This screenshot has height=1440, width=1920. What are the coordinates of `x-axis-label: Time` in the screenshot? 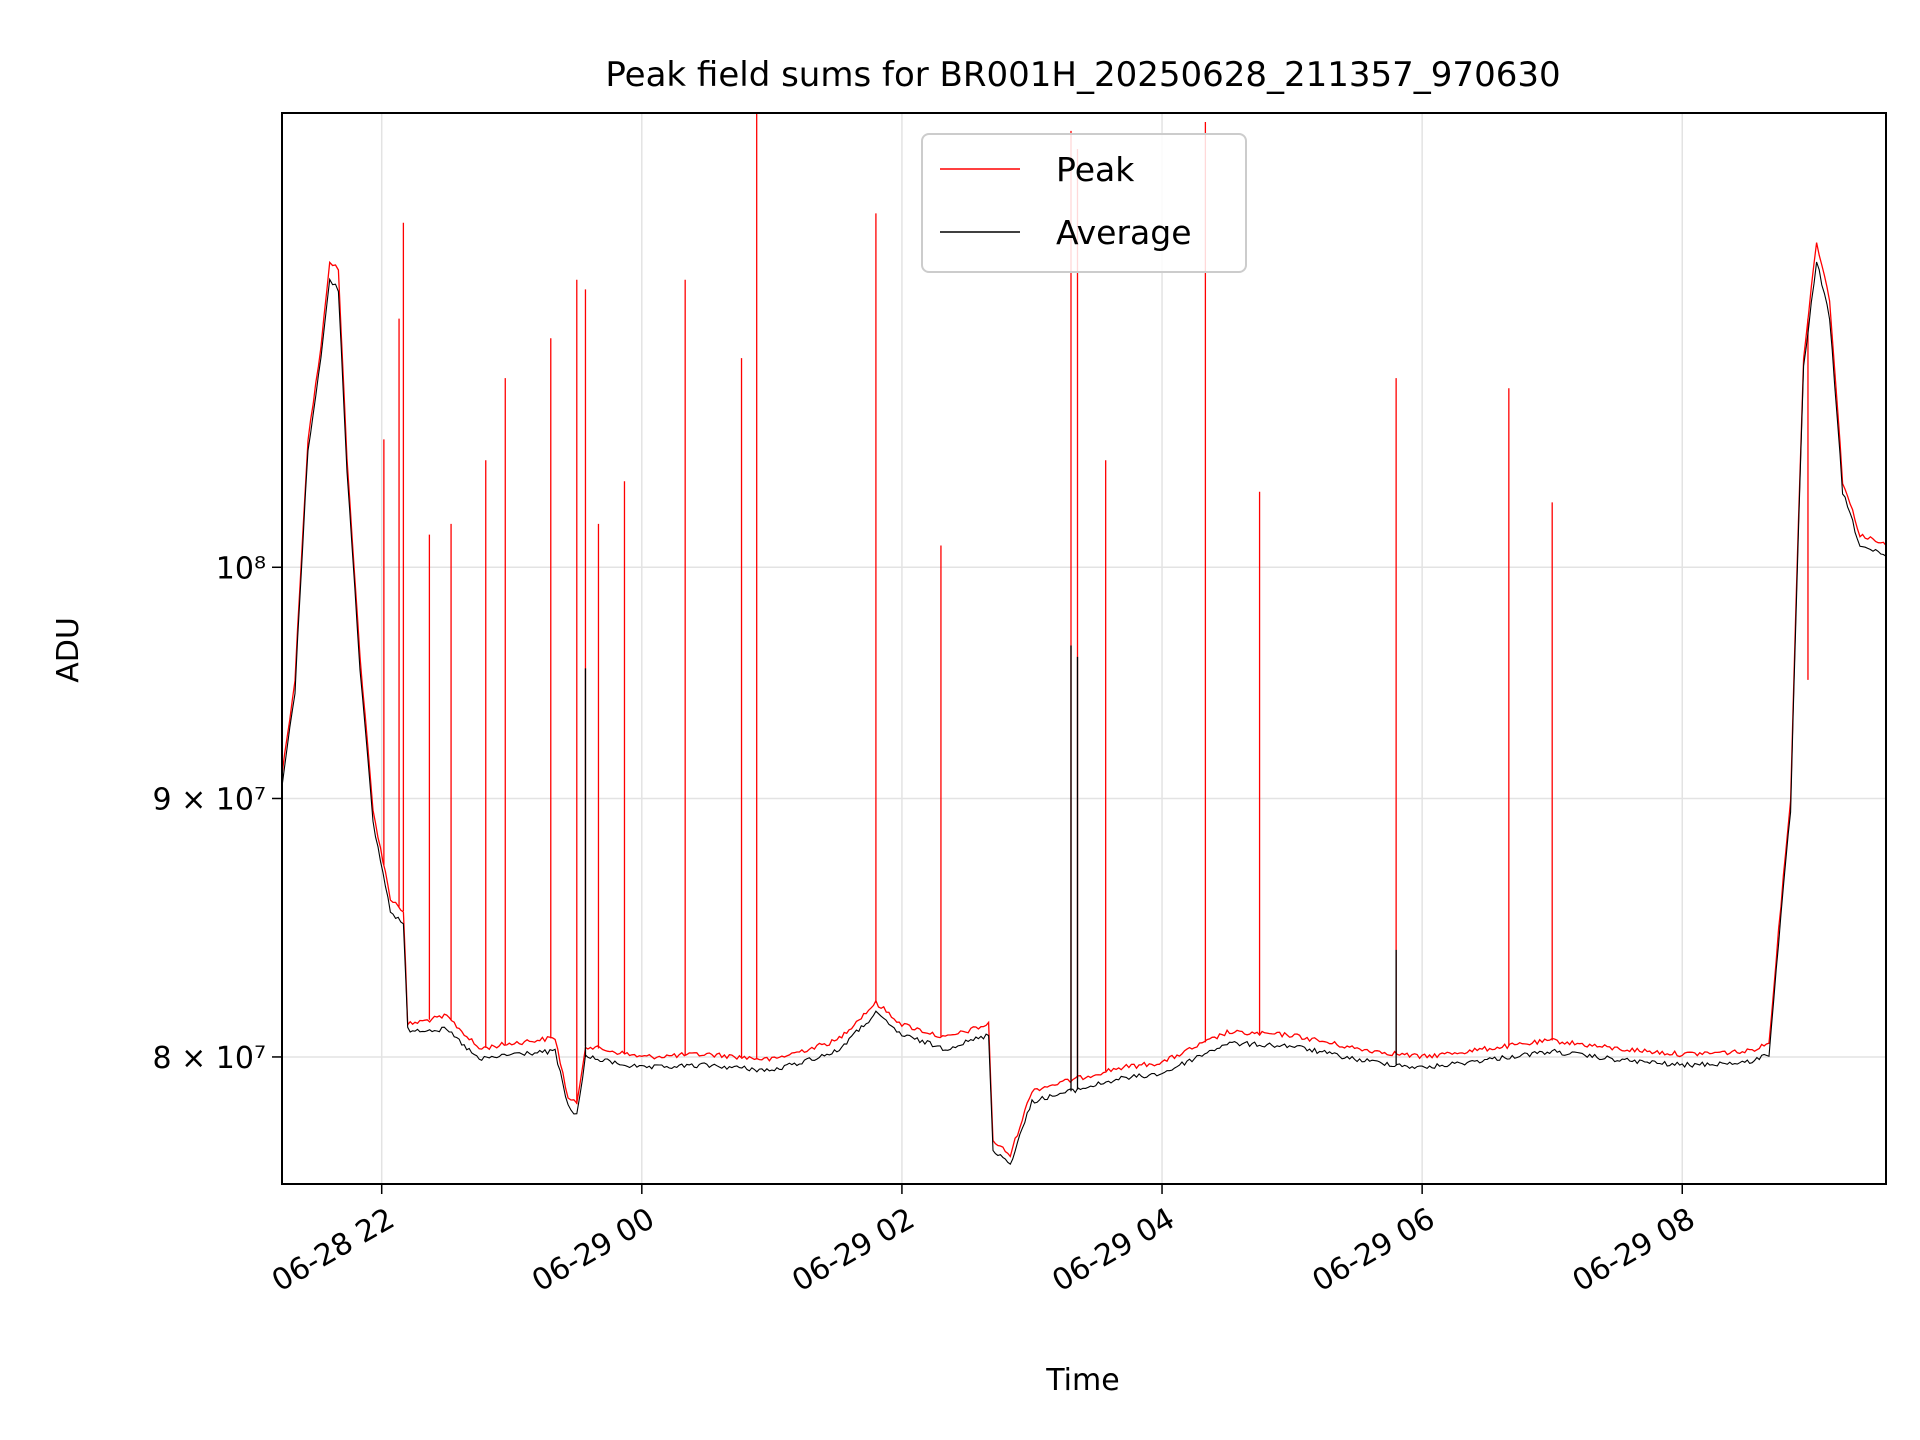 It's located at (1082, 1380).